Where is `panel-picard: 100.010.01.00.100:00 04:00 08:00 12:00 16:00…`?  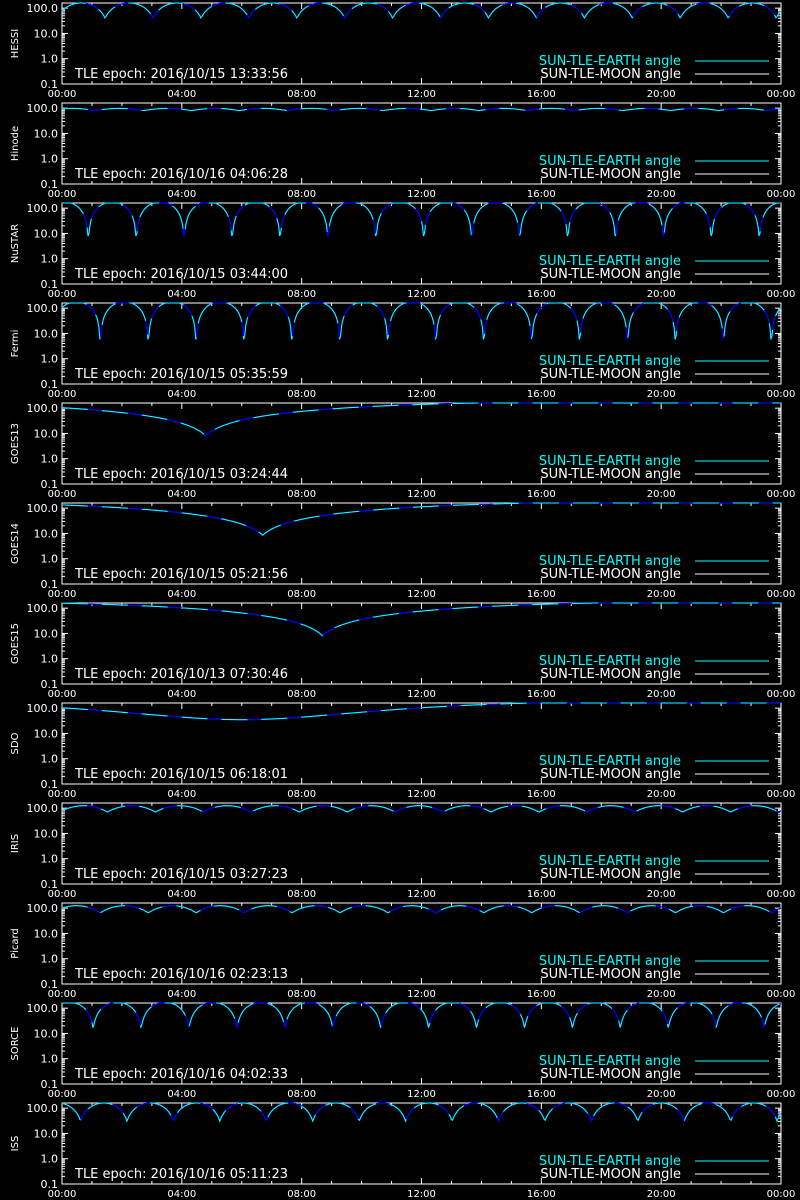 panel-picard: 100.010.01.00.100:00 04:00 08:00 12:00 16:00… is located at coordinates (402, 951).